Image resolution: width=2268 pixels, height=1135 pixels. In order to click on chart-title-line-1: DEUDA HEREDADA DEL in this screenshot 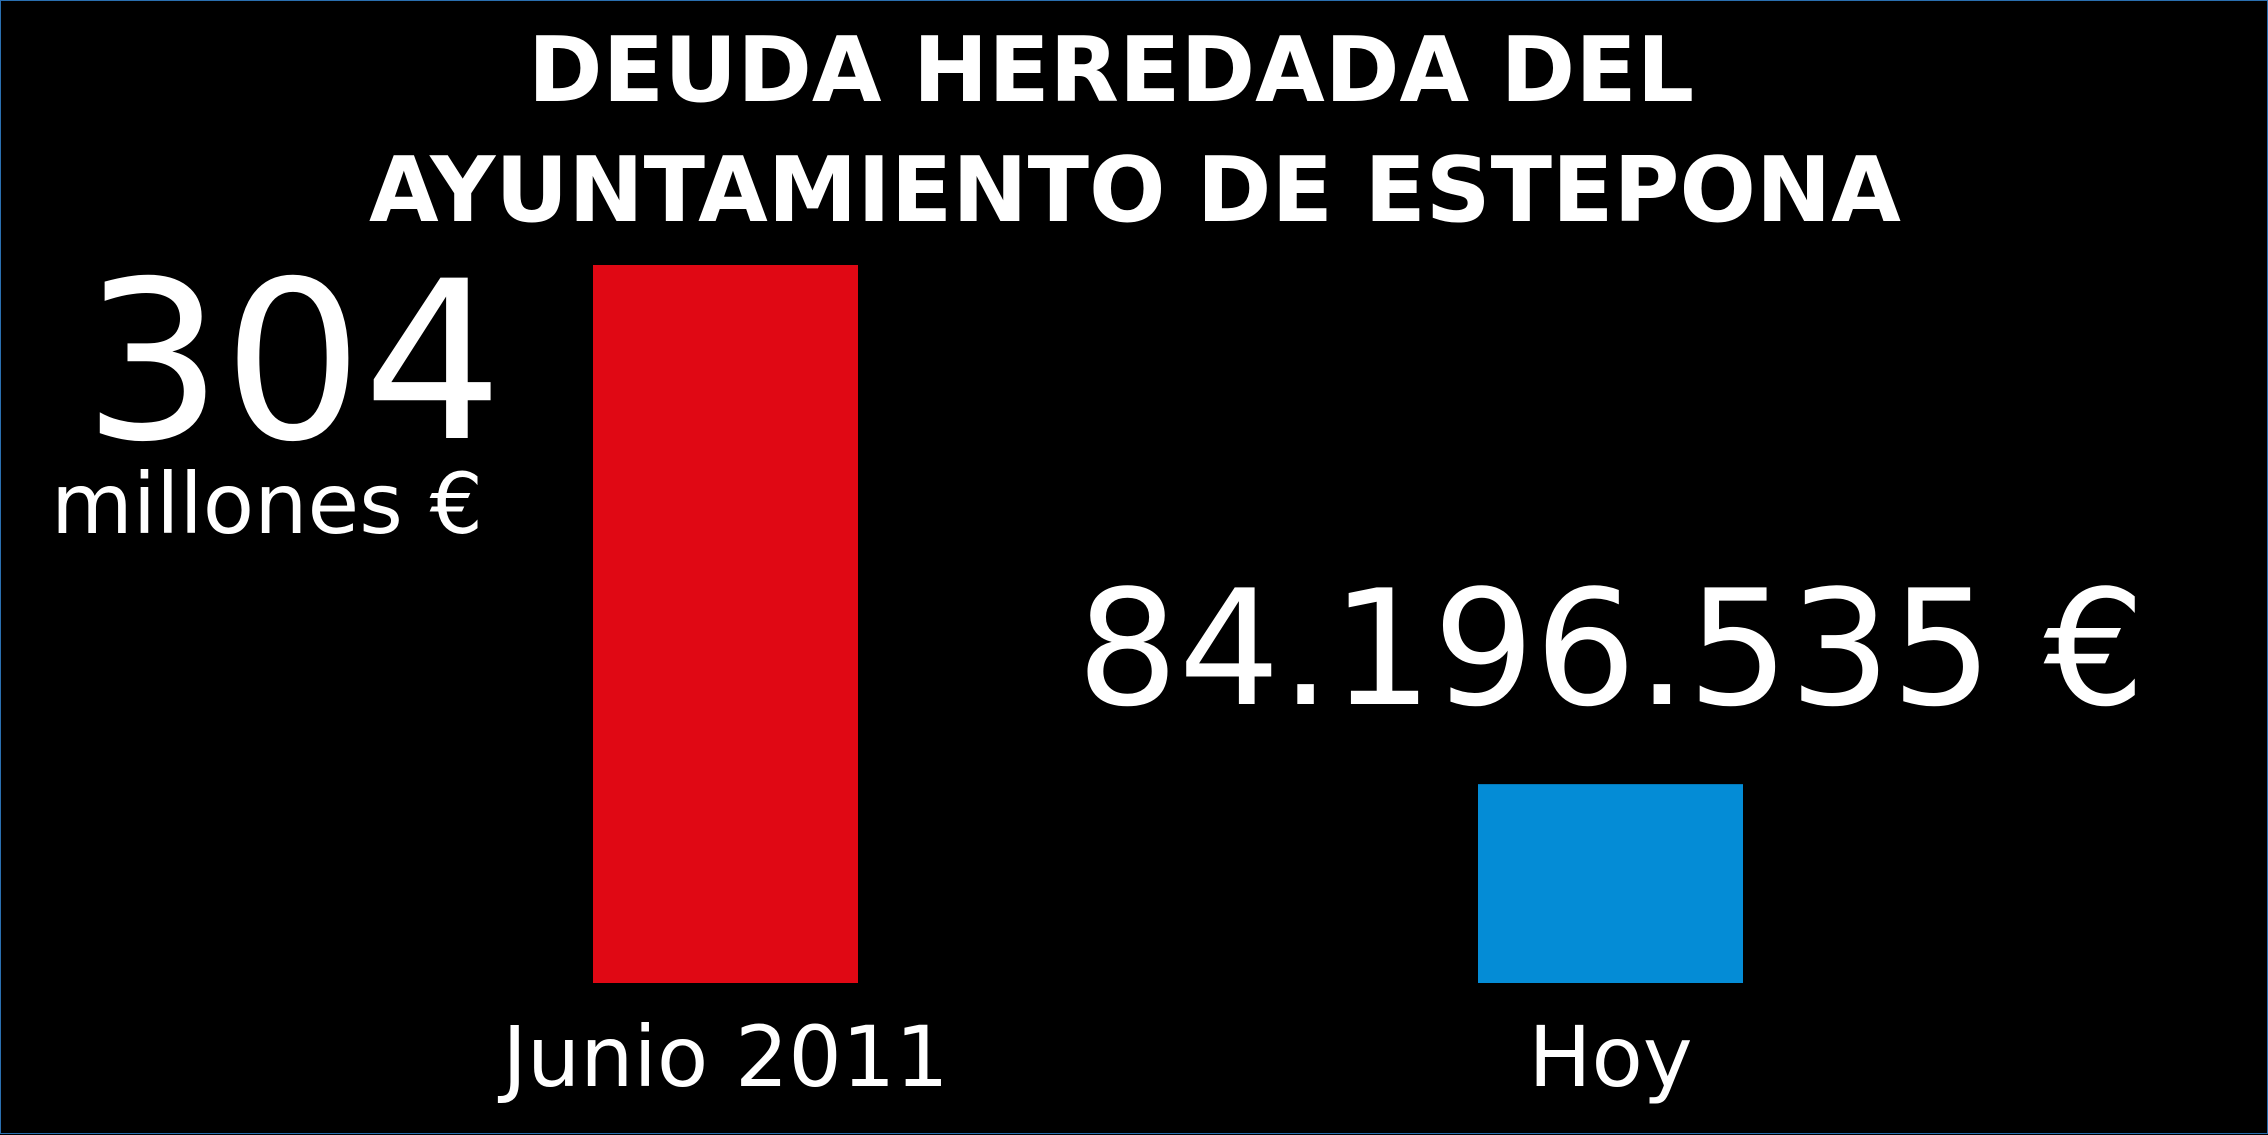, I will do `click(1111, 70)`.